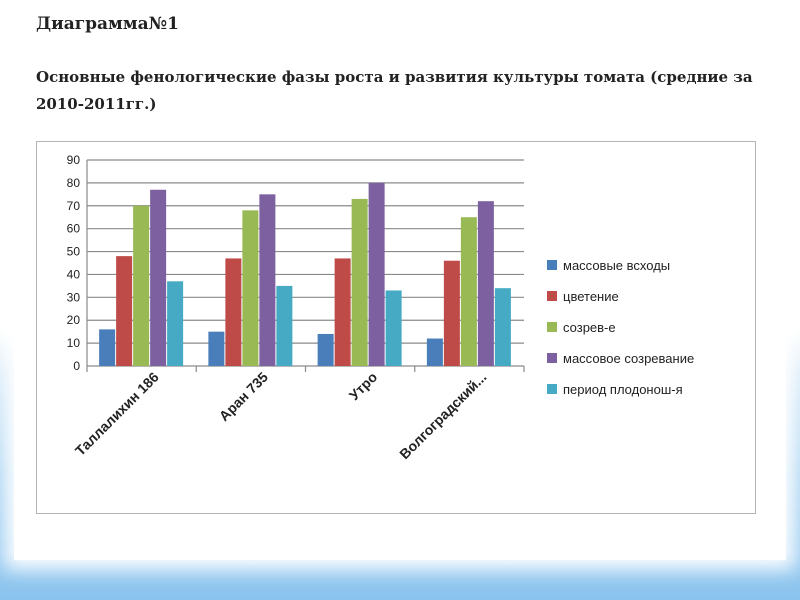 Image resolution: width=800 pixels, height=600 pixels. Describe the element at coordinates (591, 296) in the screenshot. I see `legend-label: цветение` at that location.